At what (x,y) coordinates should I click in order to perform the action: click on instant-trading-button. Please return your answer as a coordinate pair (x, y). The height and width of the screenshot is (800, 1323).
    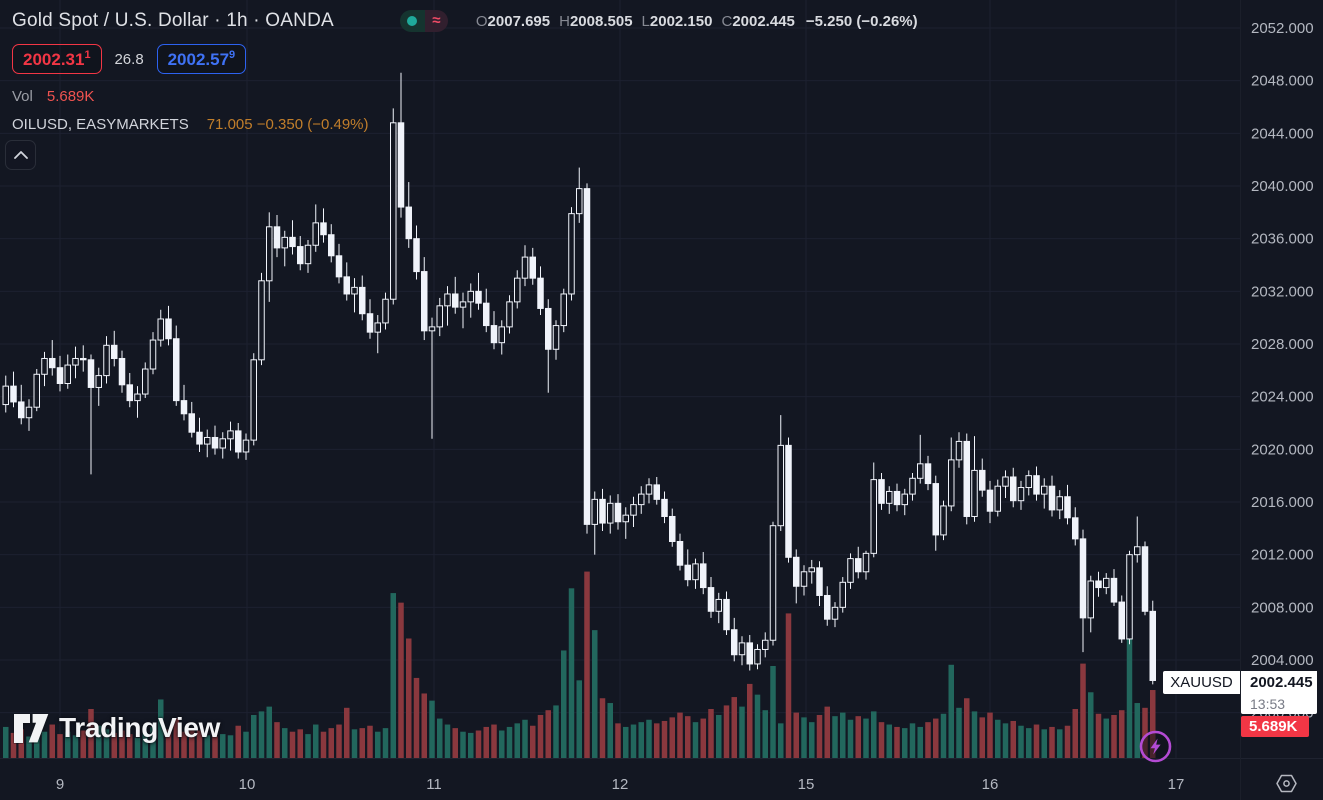
    Looking at the image, I should click on (1155, 746).